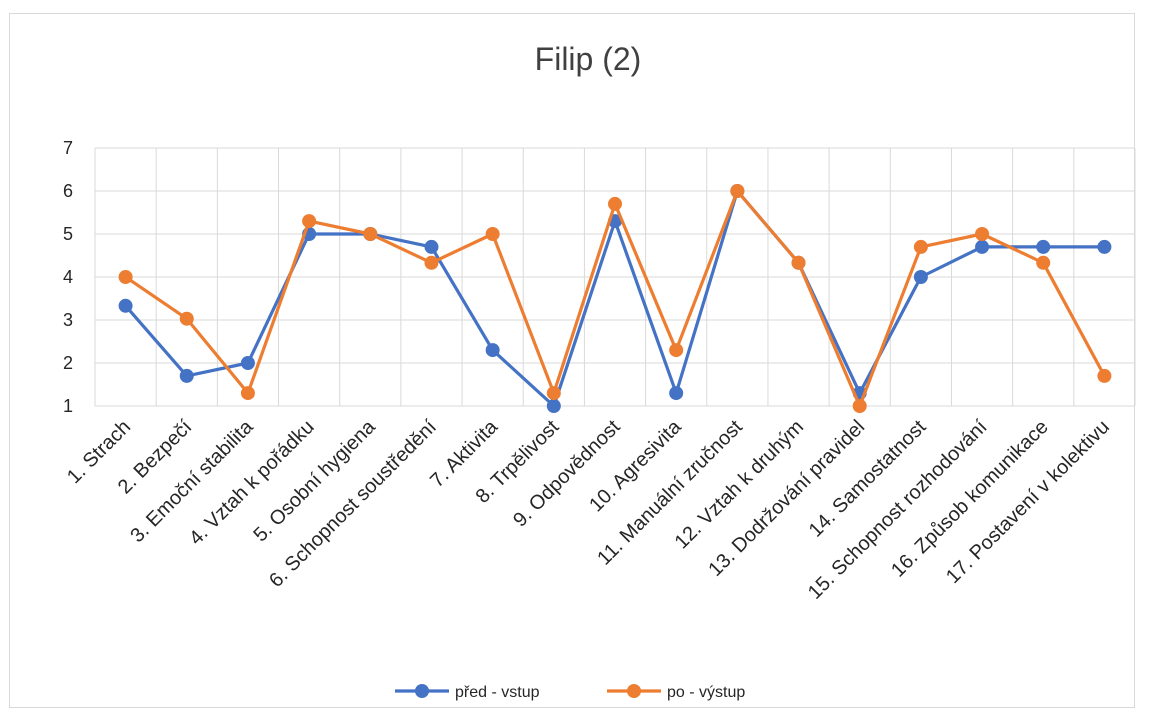 This screenshot has height=722, width=1149. I want to click on chart-title: Filip (2), so click(588, 59).